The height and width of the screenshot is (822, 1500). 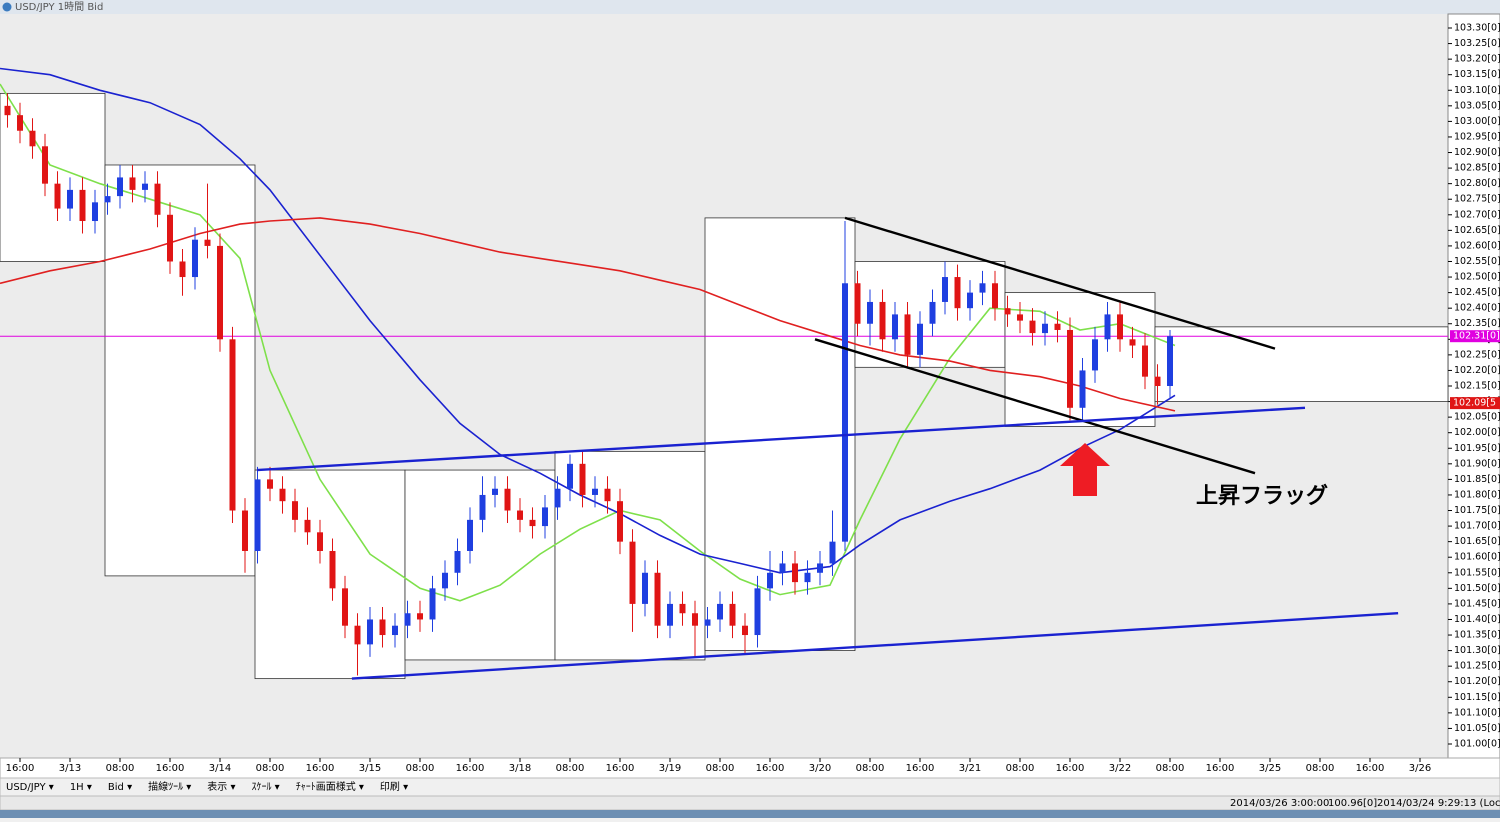 I want to click on arrow, so click(x=1085, y=469).